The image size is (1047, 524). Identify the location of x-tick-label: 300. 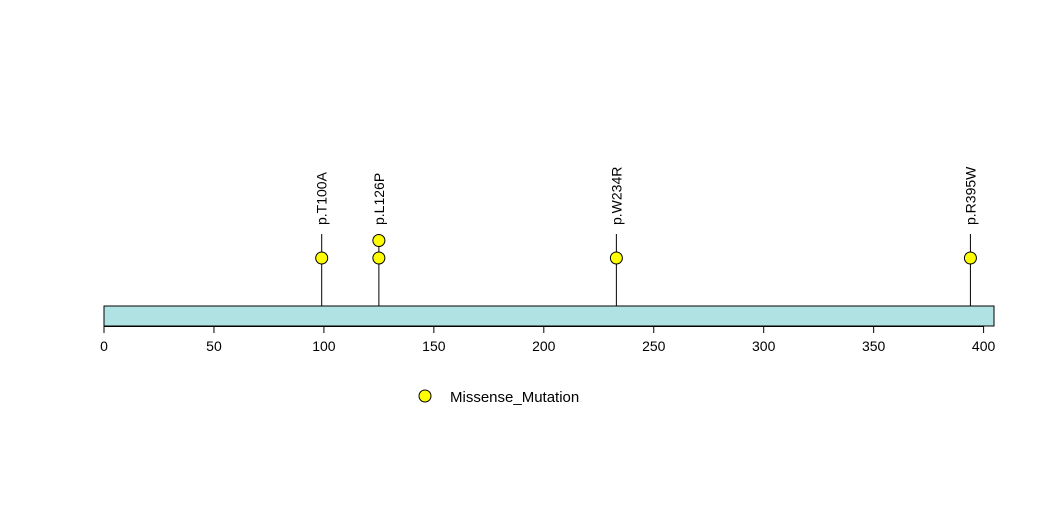
(764, 346).